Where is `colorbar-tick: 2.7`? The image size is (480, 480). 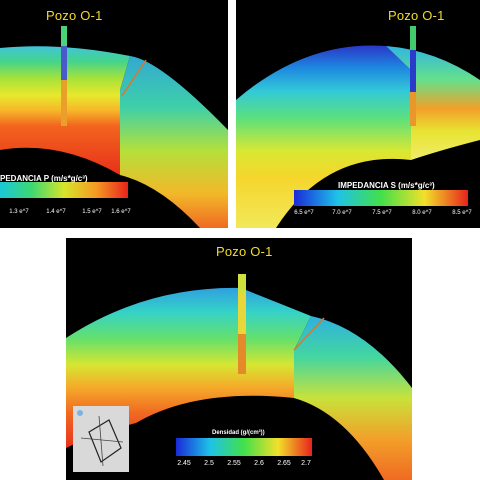
colorbar-tick: 2.7 is located at coordinates (306, 463).